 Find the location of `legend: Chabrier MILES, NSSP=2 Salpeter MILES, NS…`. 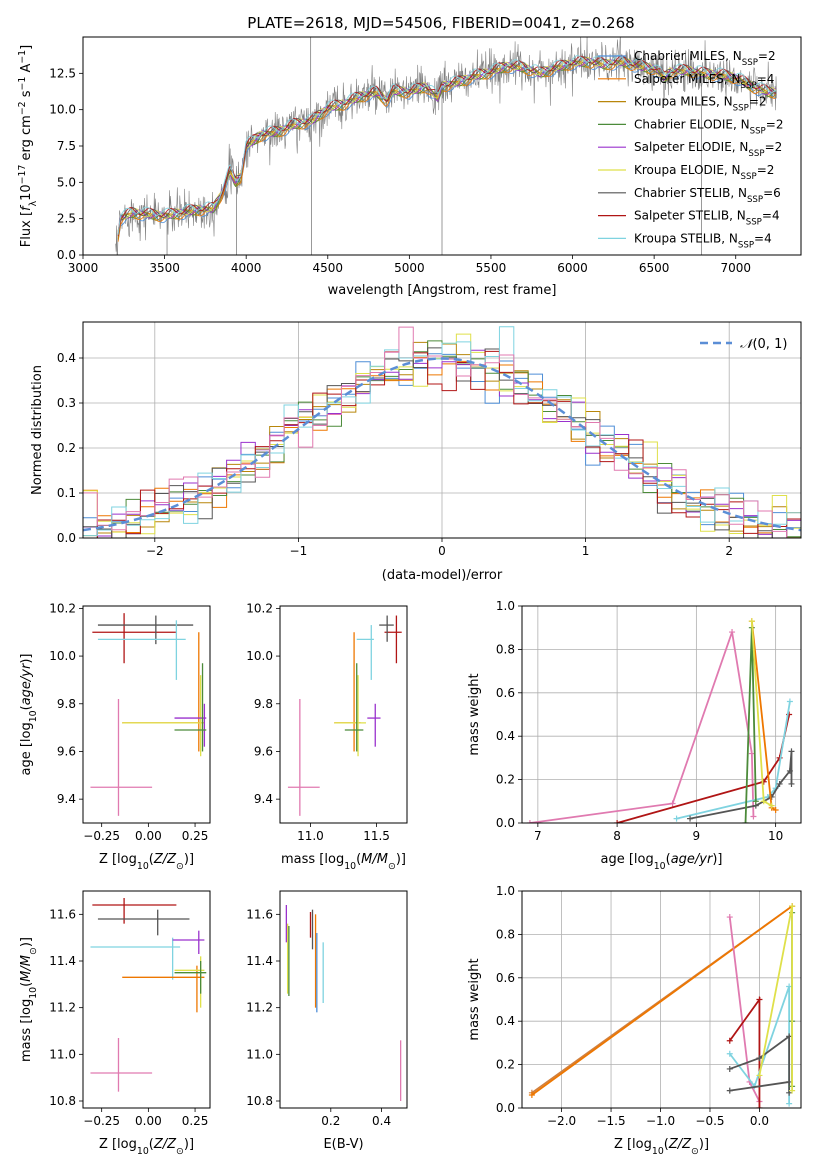

legend: Chabrier MILES, NSSP=2 Salpeter MILES, NS… is located at coordinates (690, 149).